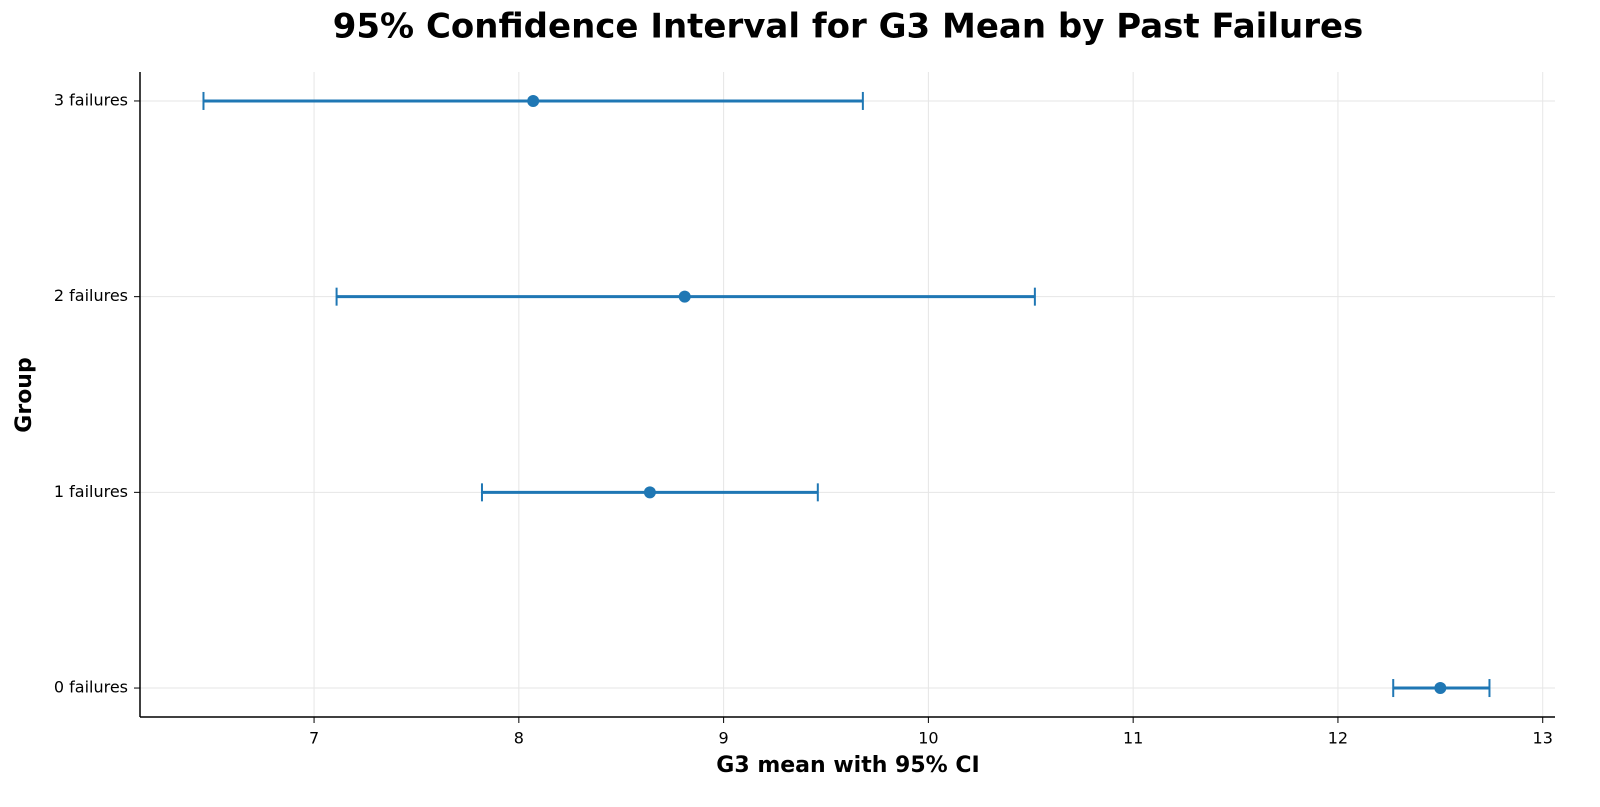 This screenshot has height=807, width=1600. I want to click on x-tick-label: 13, so click(1543, 738).